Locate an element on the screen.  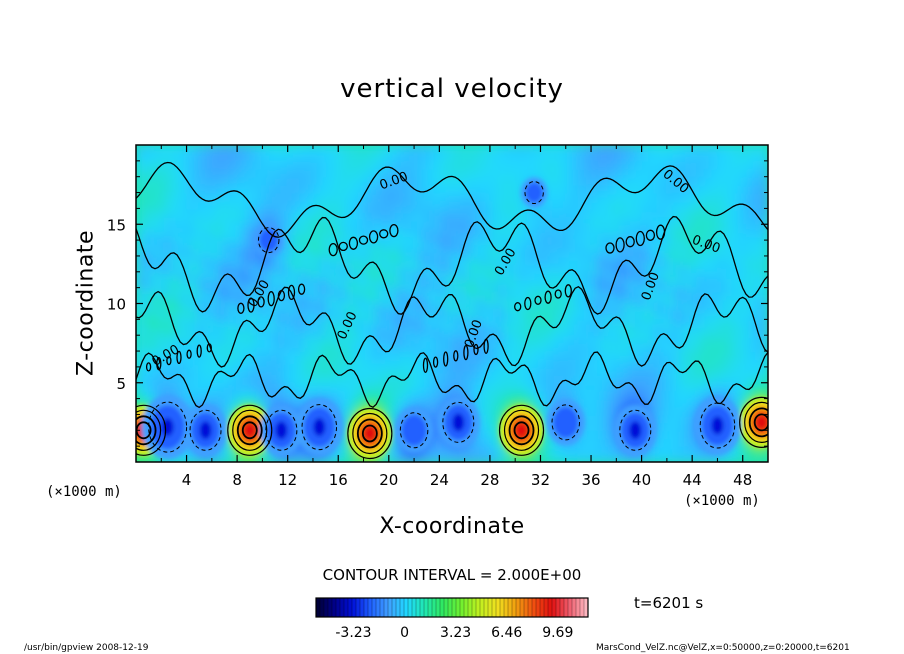
x-tick-label-8: 36 is located at coordinates (590, 480).